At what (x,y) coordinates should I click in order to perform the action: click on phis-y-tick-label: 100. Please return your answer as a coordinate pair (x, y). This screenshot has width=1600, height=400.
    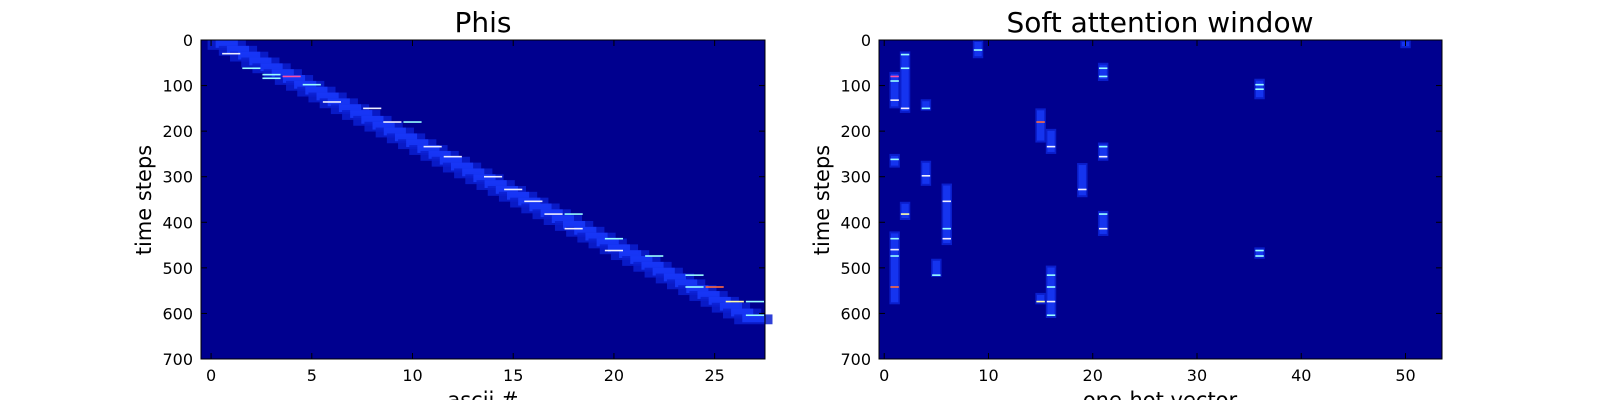
    Looking at the image, I should click on (177, 86).